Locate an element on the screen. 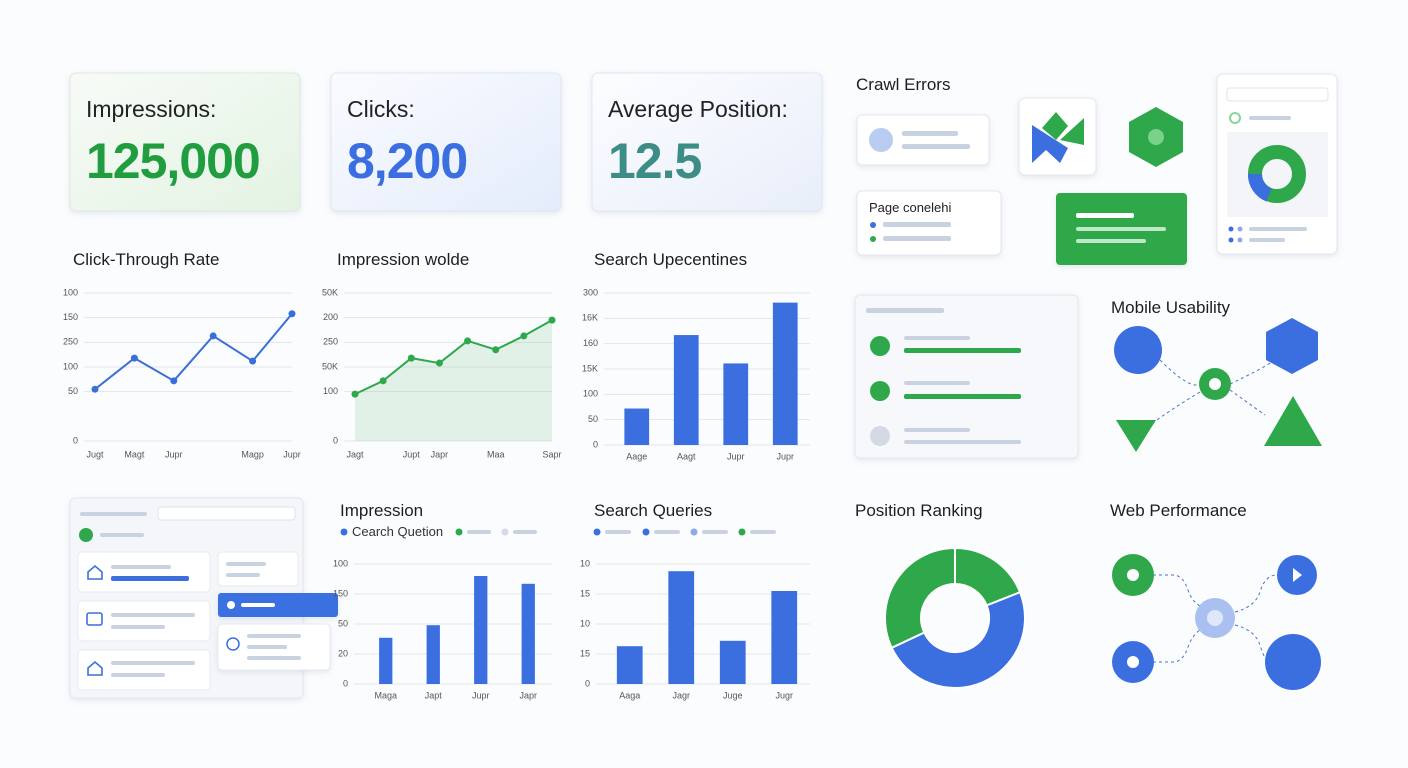  kpi-card is located at coordinates (446, 142).